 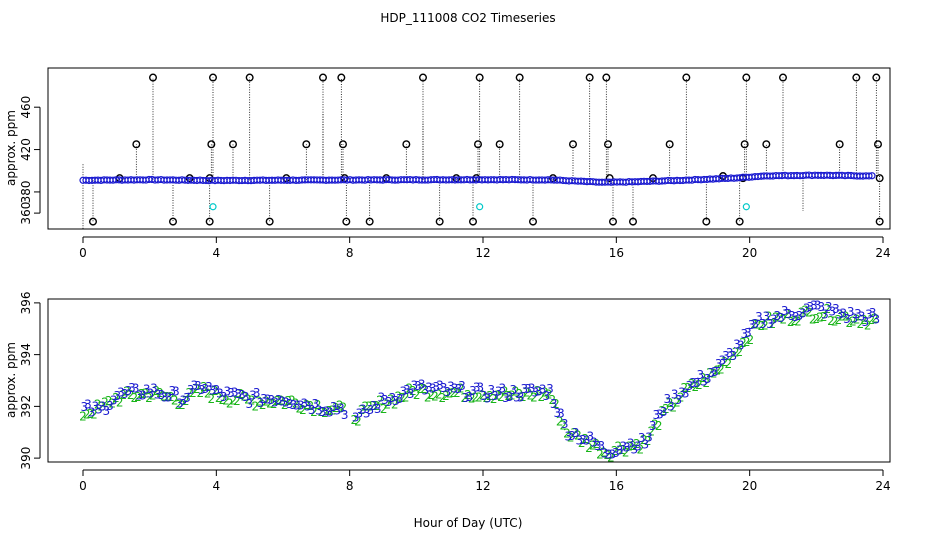 I want to click on bottom-x-tick-label: 8, so click(x=350, y=486).